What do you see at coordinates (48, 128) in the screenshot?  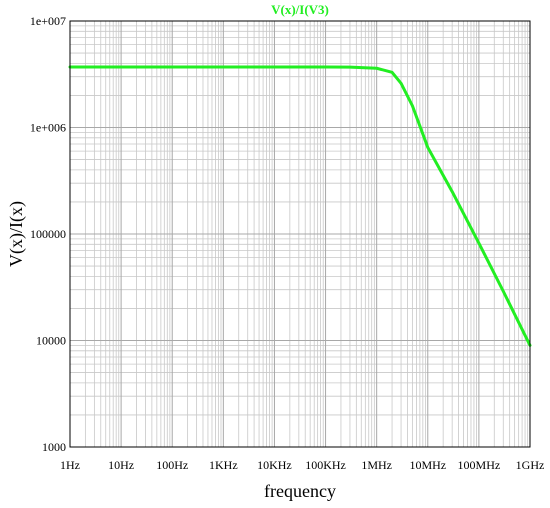 I see `y-tick-label: 1e+006` at bounding box center [48, 128].